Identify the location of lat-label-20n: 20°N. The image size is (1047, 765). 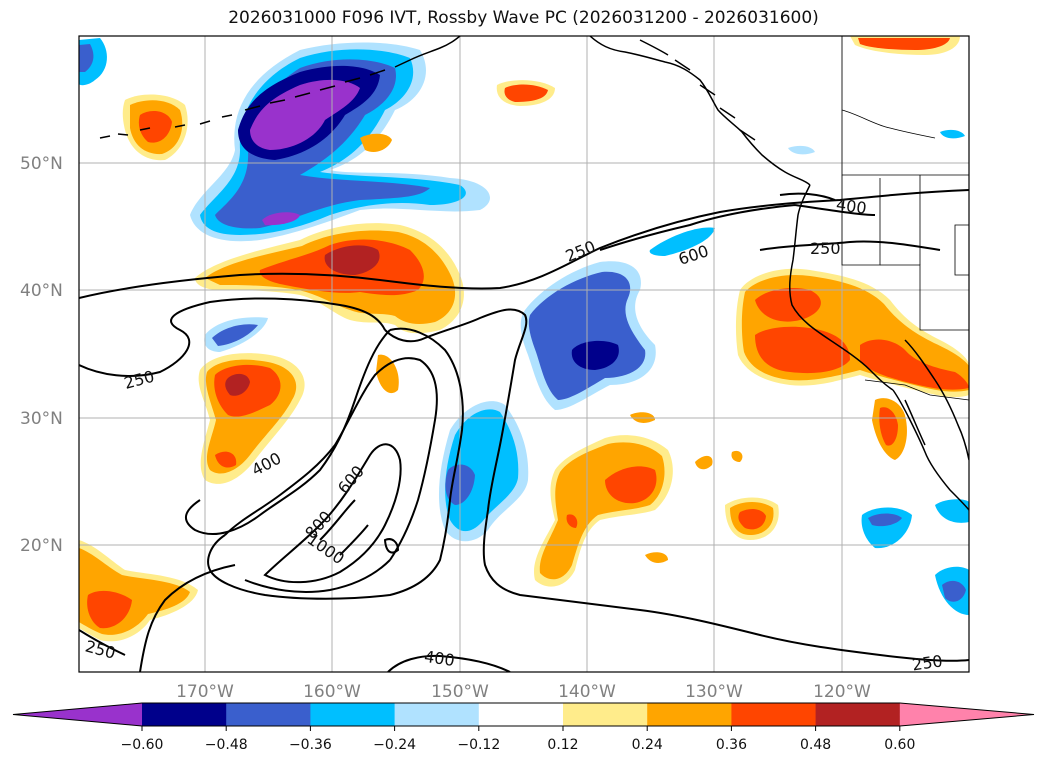
(41, 546).